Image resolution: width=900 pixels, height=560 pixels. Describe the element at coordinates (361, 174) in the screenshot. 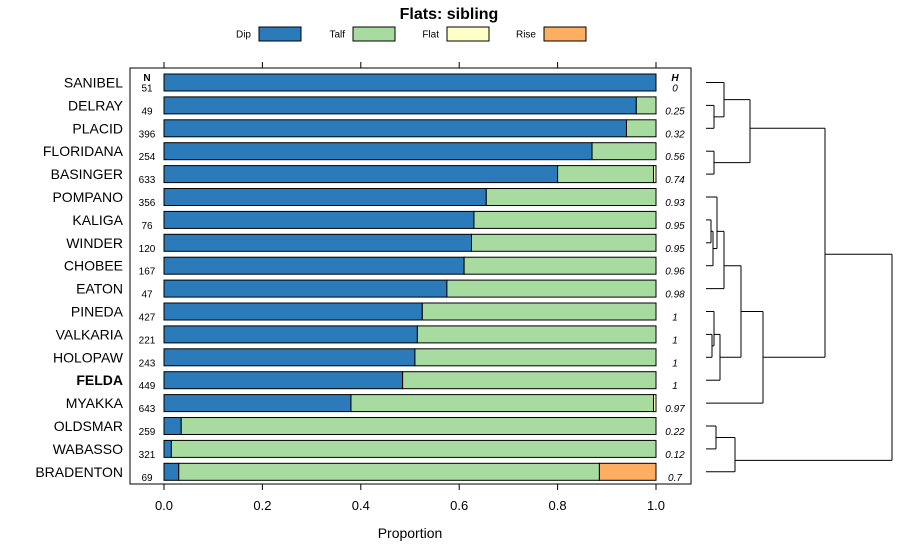

I see `bar-basinger-dip` at that location.